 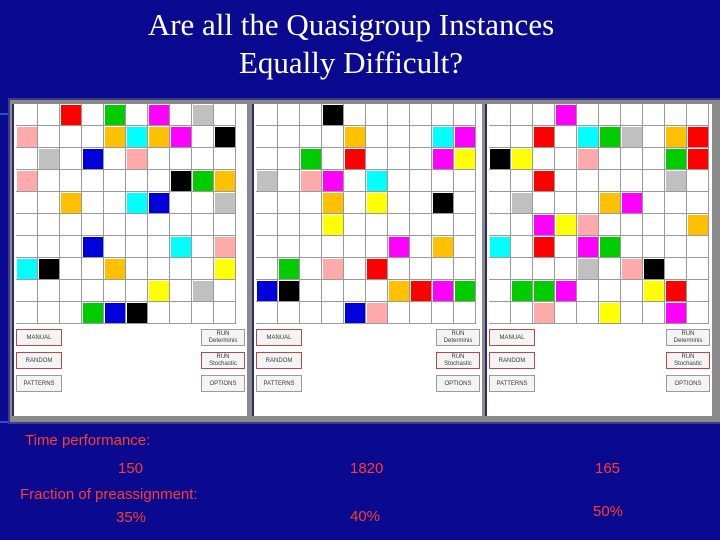 What do you see at coordinates (458, 337) in the screenshot?
I see `run-deterministic-button: RUN Determinis` at bounding box center [458, 337].